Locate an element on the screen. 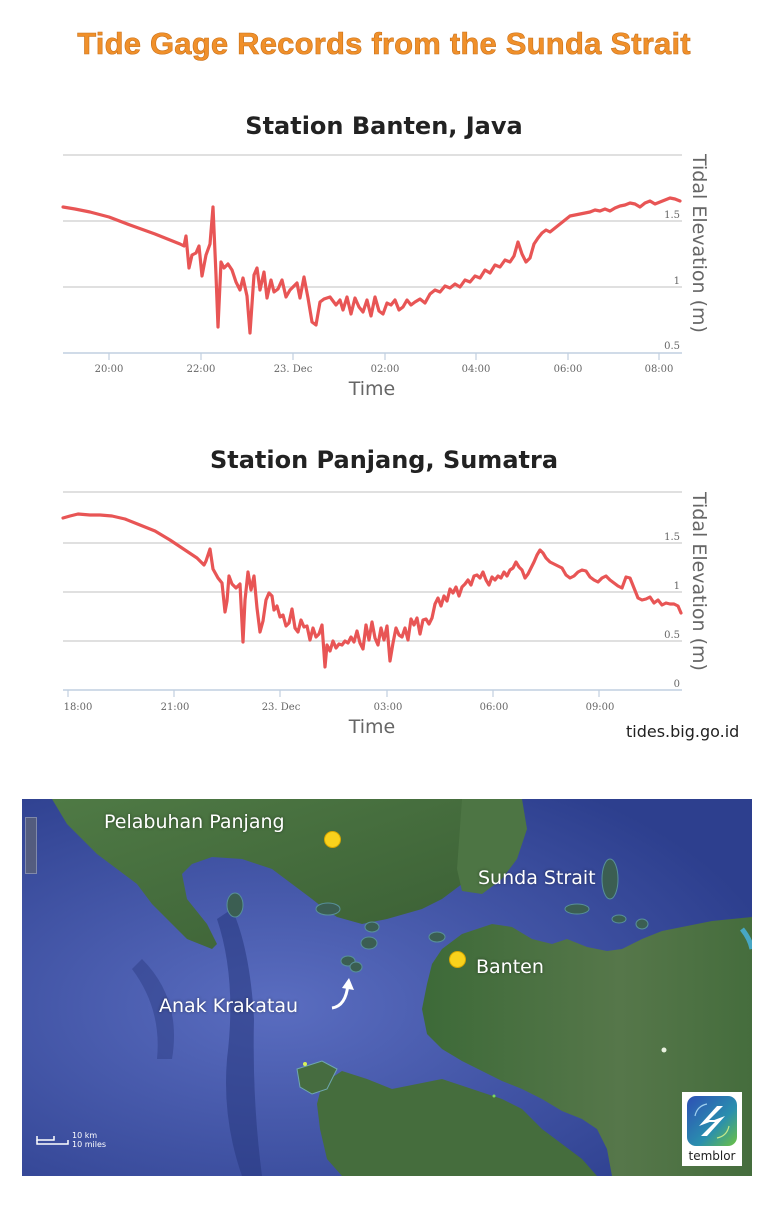 The height and width of the screenshot is (1210, 768). island-panaitan is located at coordinates (317, 1077).